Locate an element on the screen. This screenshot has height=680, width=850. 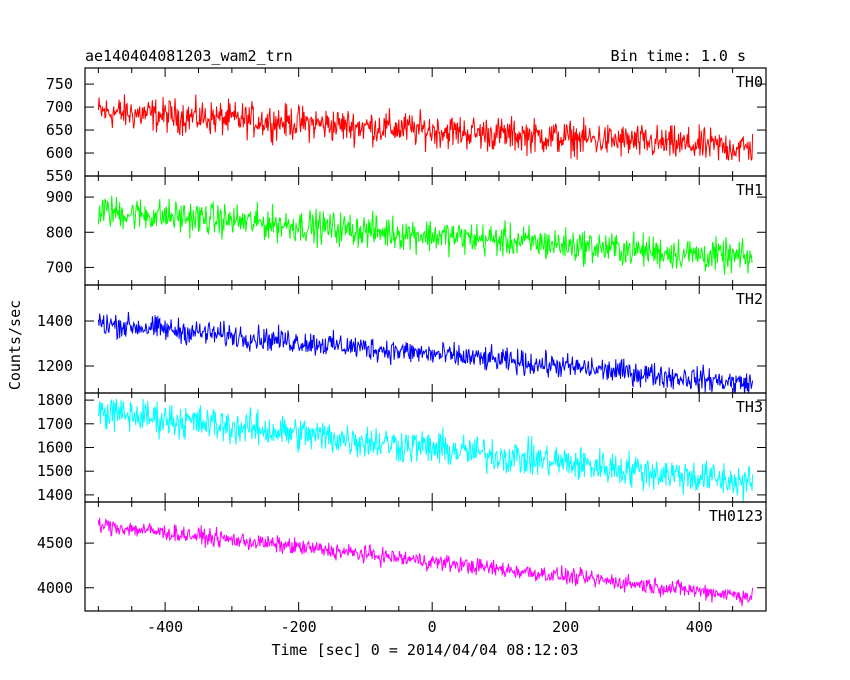
panel-th0: 550 600 650 700 750 TH0 is located at coordinates (406, 126).